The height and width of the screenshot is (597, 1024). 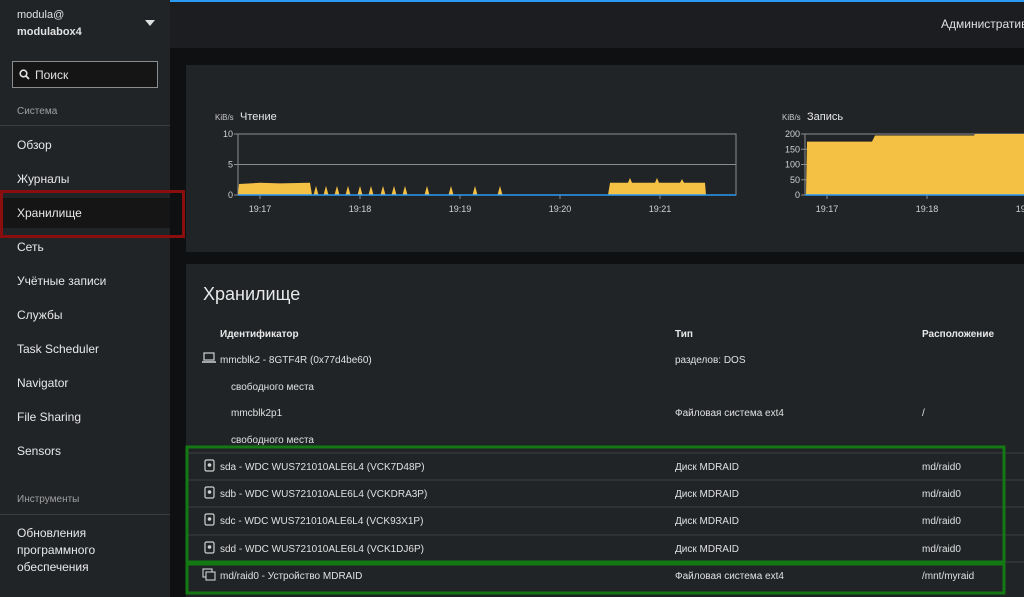 I want to click on search-placeholder: Поиск, so click(x=52, y=75).